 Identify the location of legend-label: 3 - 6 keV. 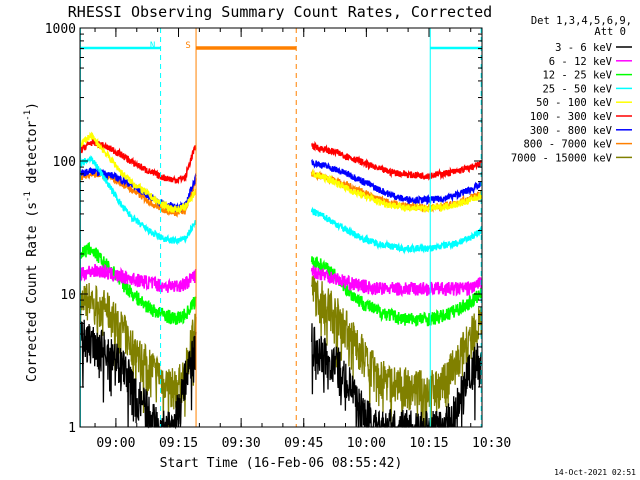
(584, 48).